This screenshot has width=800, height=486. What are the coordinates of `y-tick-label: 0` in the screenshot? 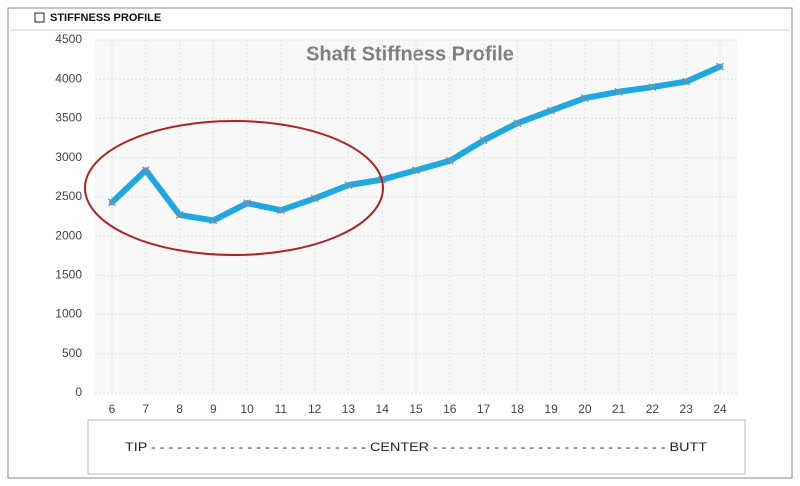 It's located at (78, 392).